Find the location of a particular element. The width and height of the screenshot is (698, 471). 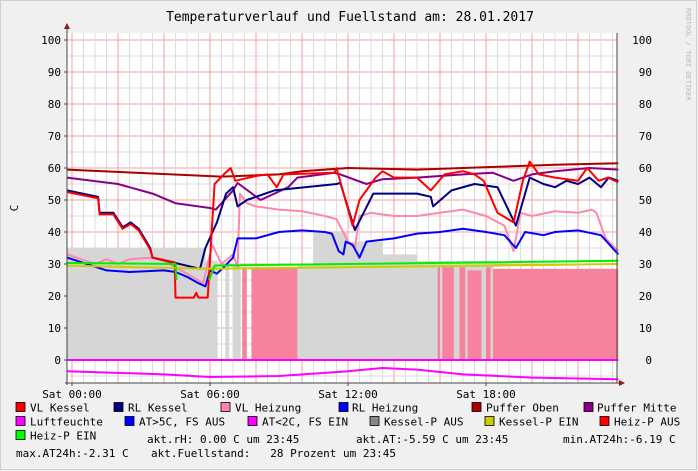

y-tick-label-left: 80 is located at coordinates (54, 104).